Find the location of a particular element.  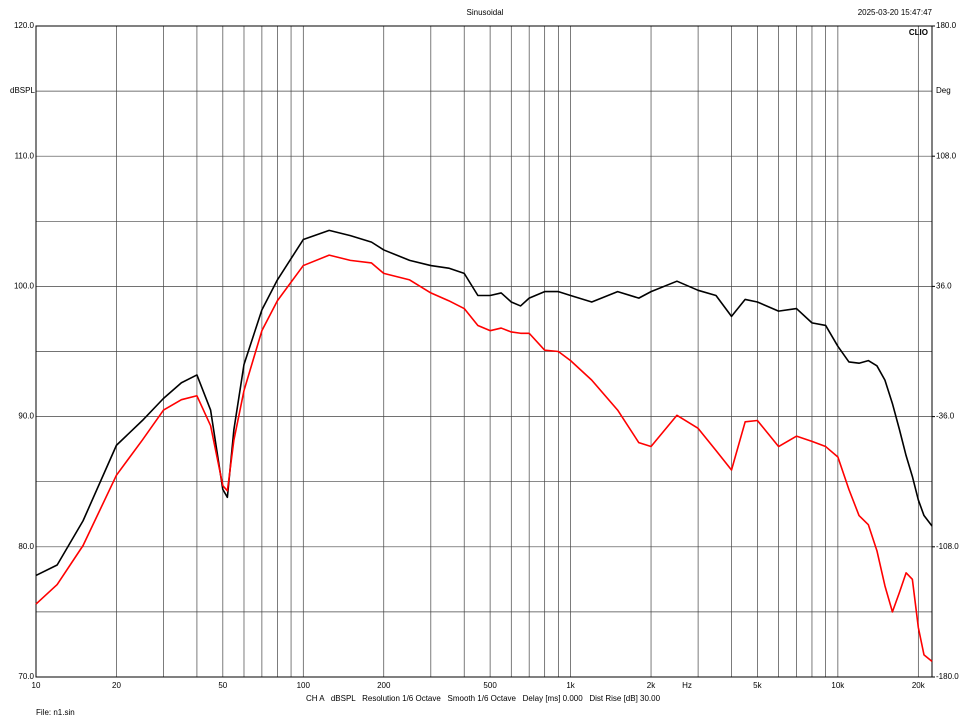

y2-tick-label: -36.0 is located at coordinates (945, 416).